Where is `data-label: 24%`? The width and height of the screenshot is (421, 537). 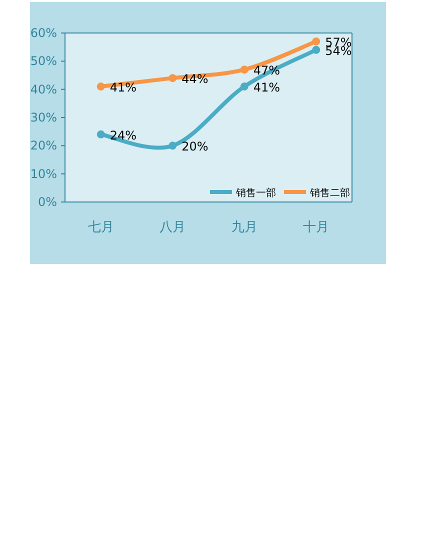 data-label: 24% is located at coordinates (123, 135).